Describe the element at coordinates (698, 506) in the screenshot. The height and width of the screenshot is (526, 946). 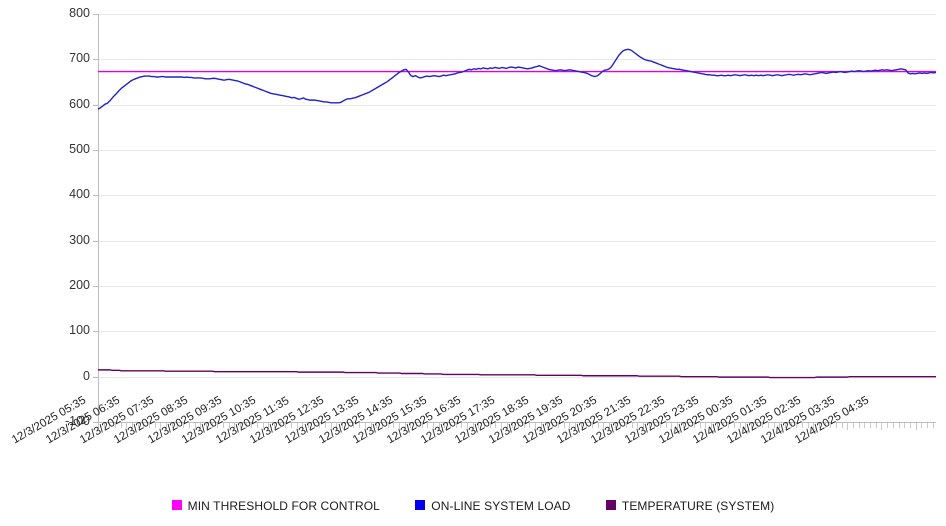
I see `legend-label-temperature: TEMPERATURE (SYSTEM)` at that location.